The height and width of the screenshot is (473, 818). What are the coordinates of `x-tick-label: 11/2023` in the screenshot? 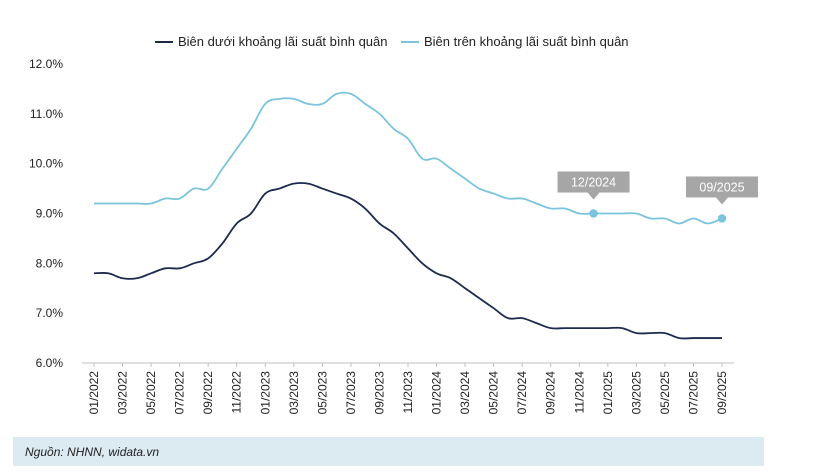 It's located at (408, 392).